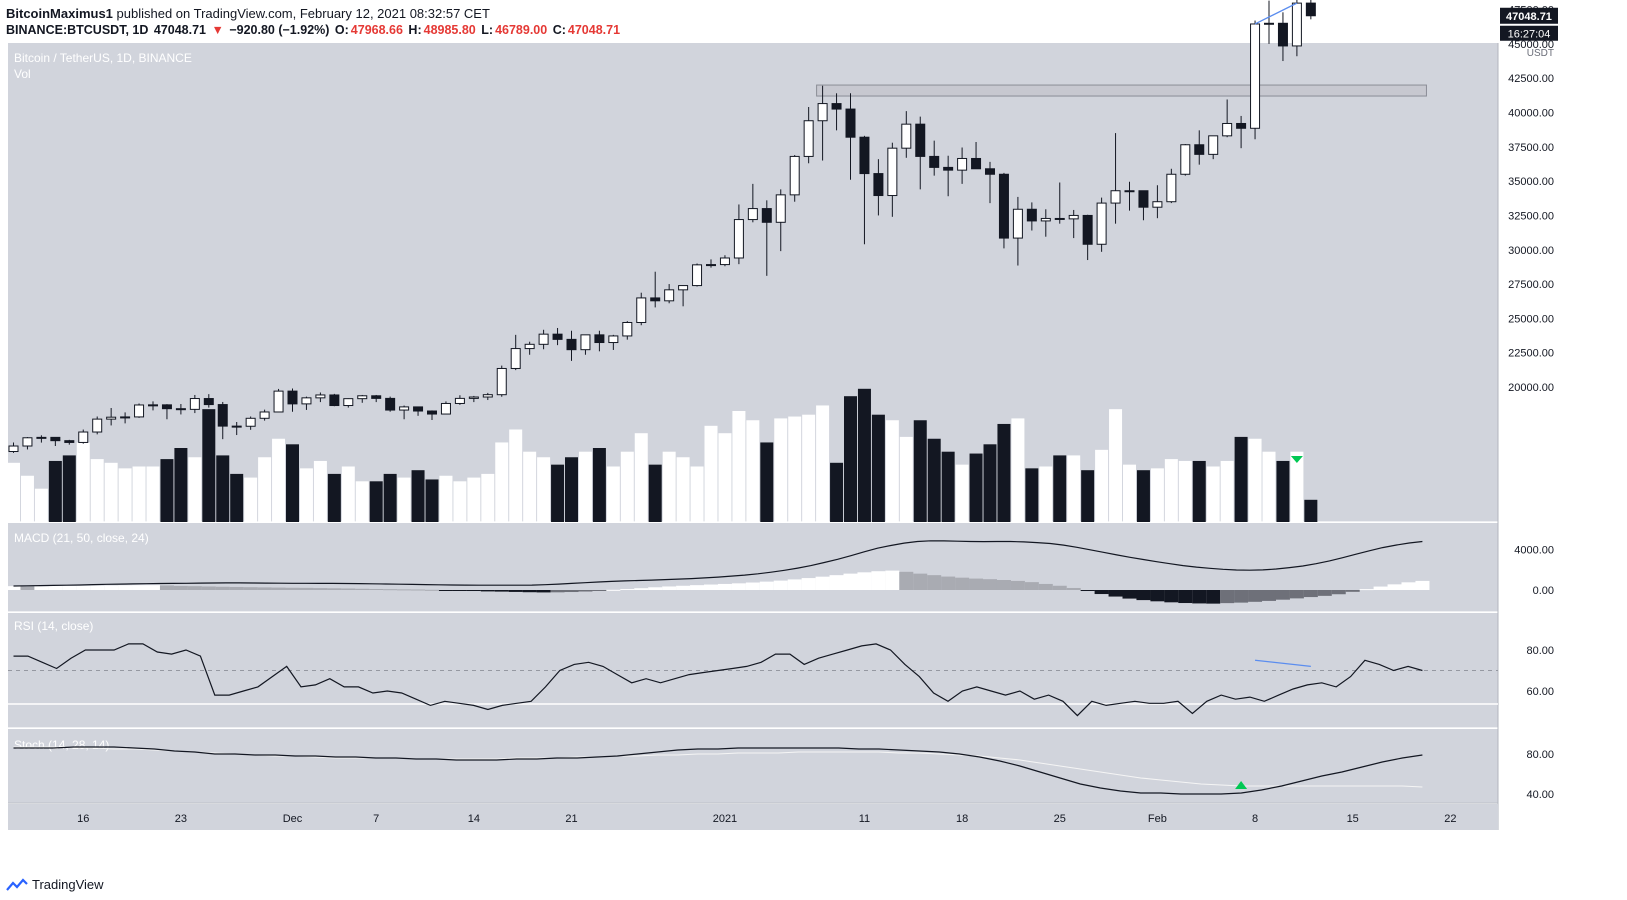  I want to click on price-axis-label: 22500.00, so click(1531, 354).